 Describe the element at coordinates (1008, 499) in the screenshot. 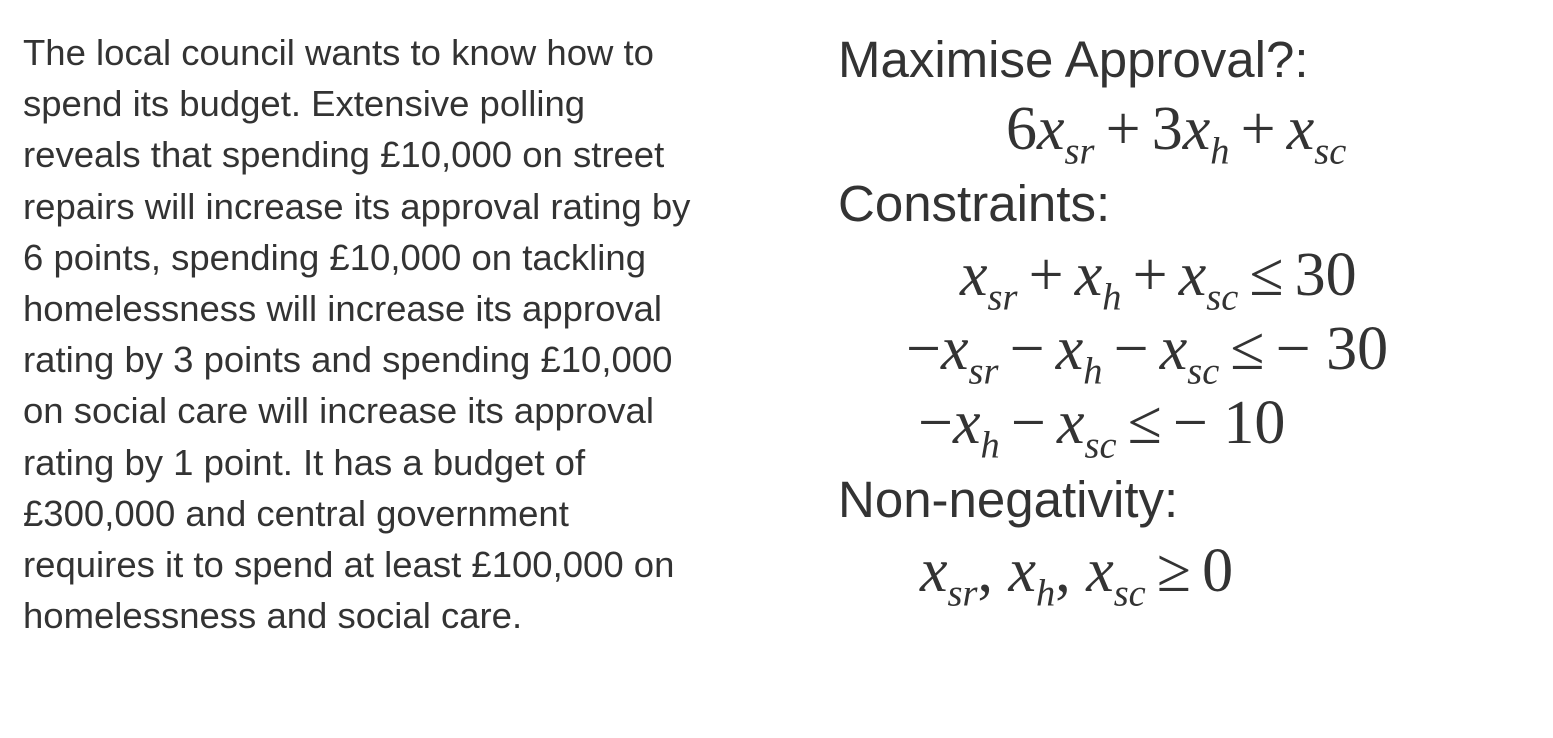

I see `nonnegativity-heading: Non-negativity:` at that location.